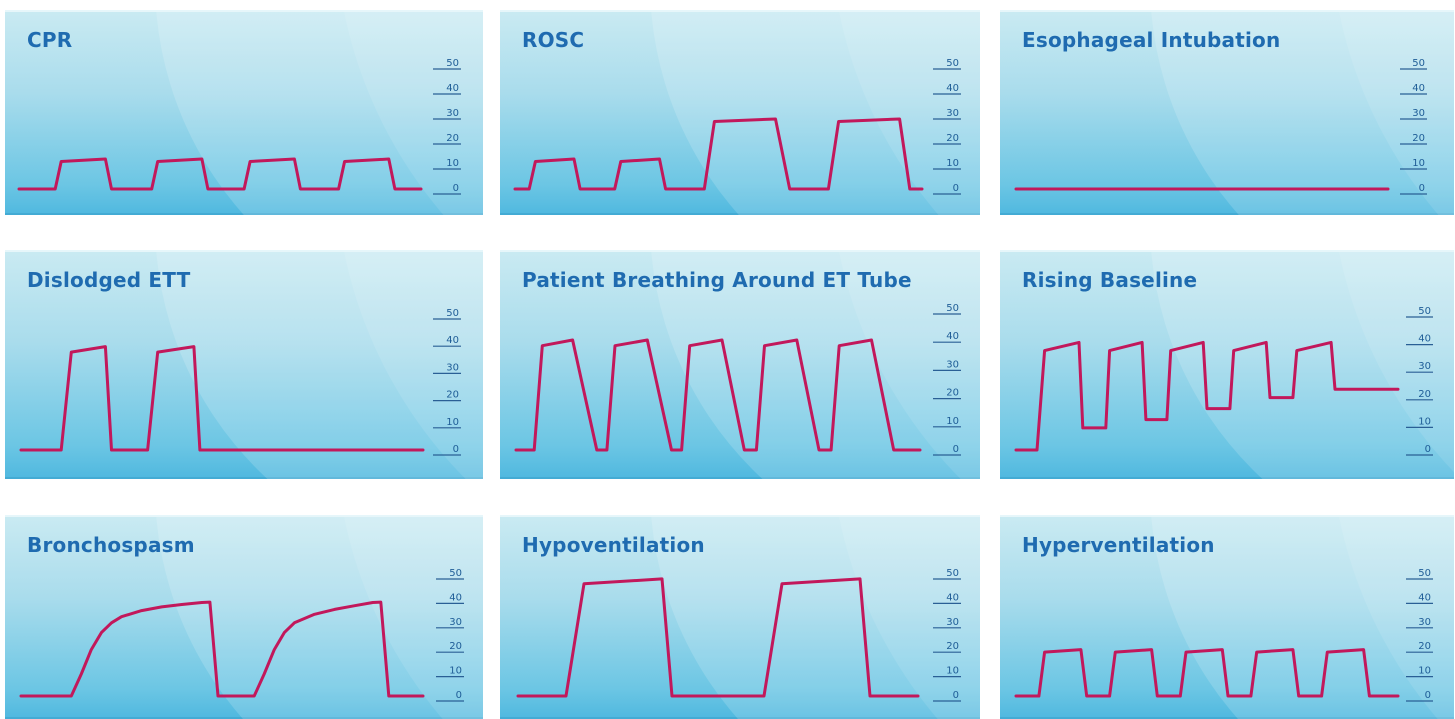 The height and width of the screenshot is (719, 1455). Describe the element at coordinates (111, 545) in the screenshot. I see `chart-title: Bronchospasm` at that location.